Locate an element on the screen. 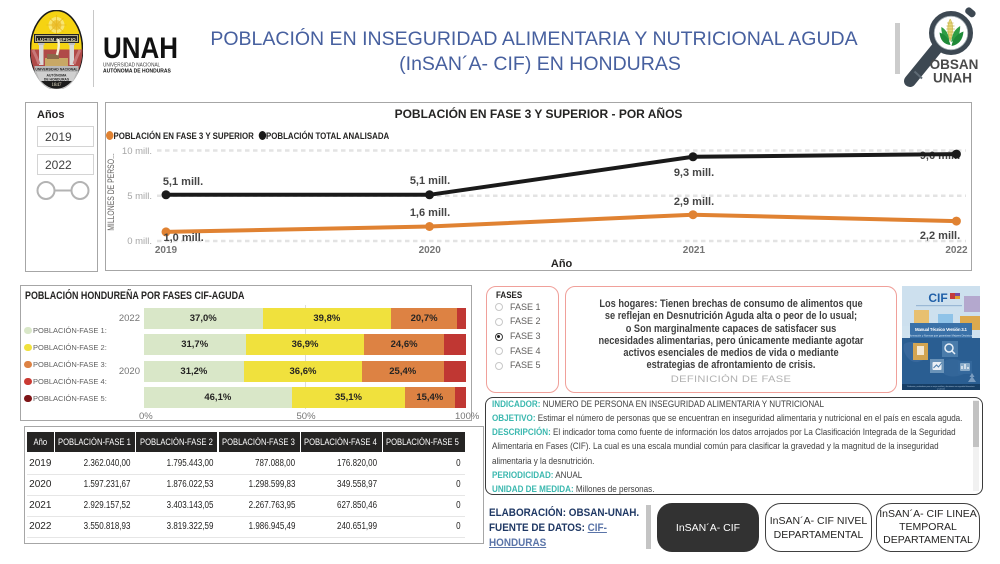  svg-text: OBSAN is located at coordinates (954, 64).